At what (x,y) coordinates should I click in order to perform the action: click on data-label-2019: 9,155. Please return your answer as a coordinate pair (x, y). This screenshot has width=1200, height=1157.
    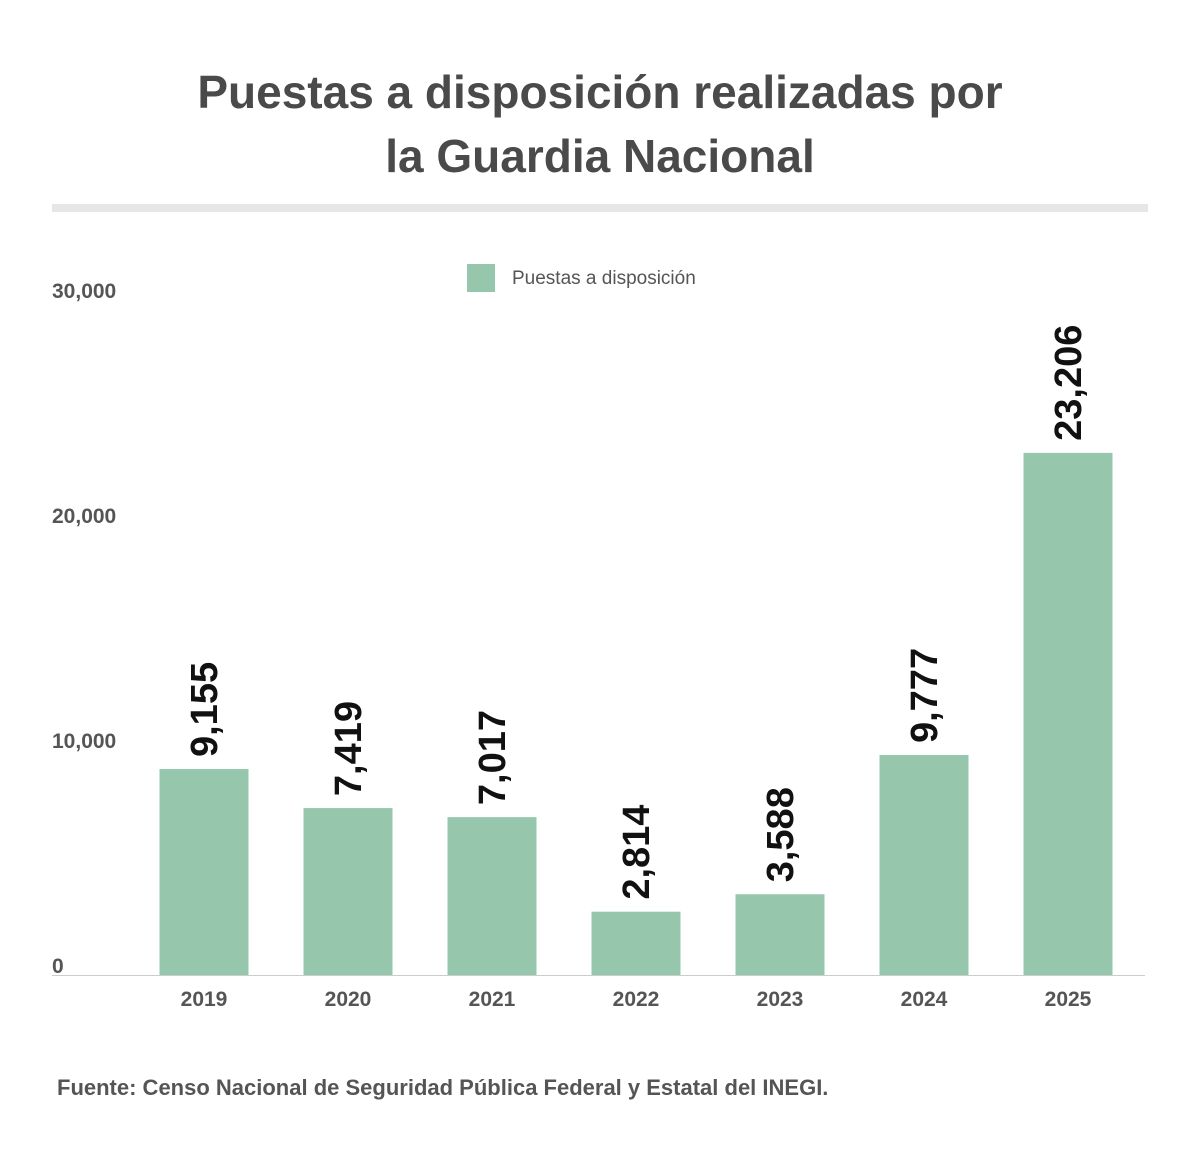
    Looking at the image, I should click on (205, 709).